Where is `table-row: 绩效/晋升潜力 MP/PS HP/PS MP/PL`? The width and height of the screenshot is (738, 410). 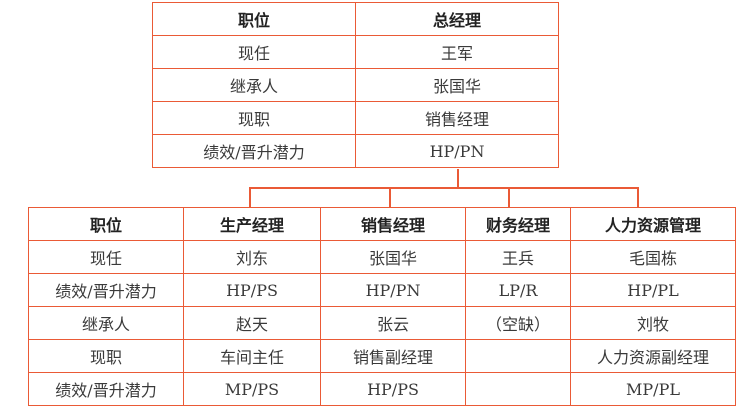 table-row: 绩效/晋升潜力 MP/PS HP/PS MP/PL is located at coordinates (382, 389).